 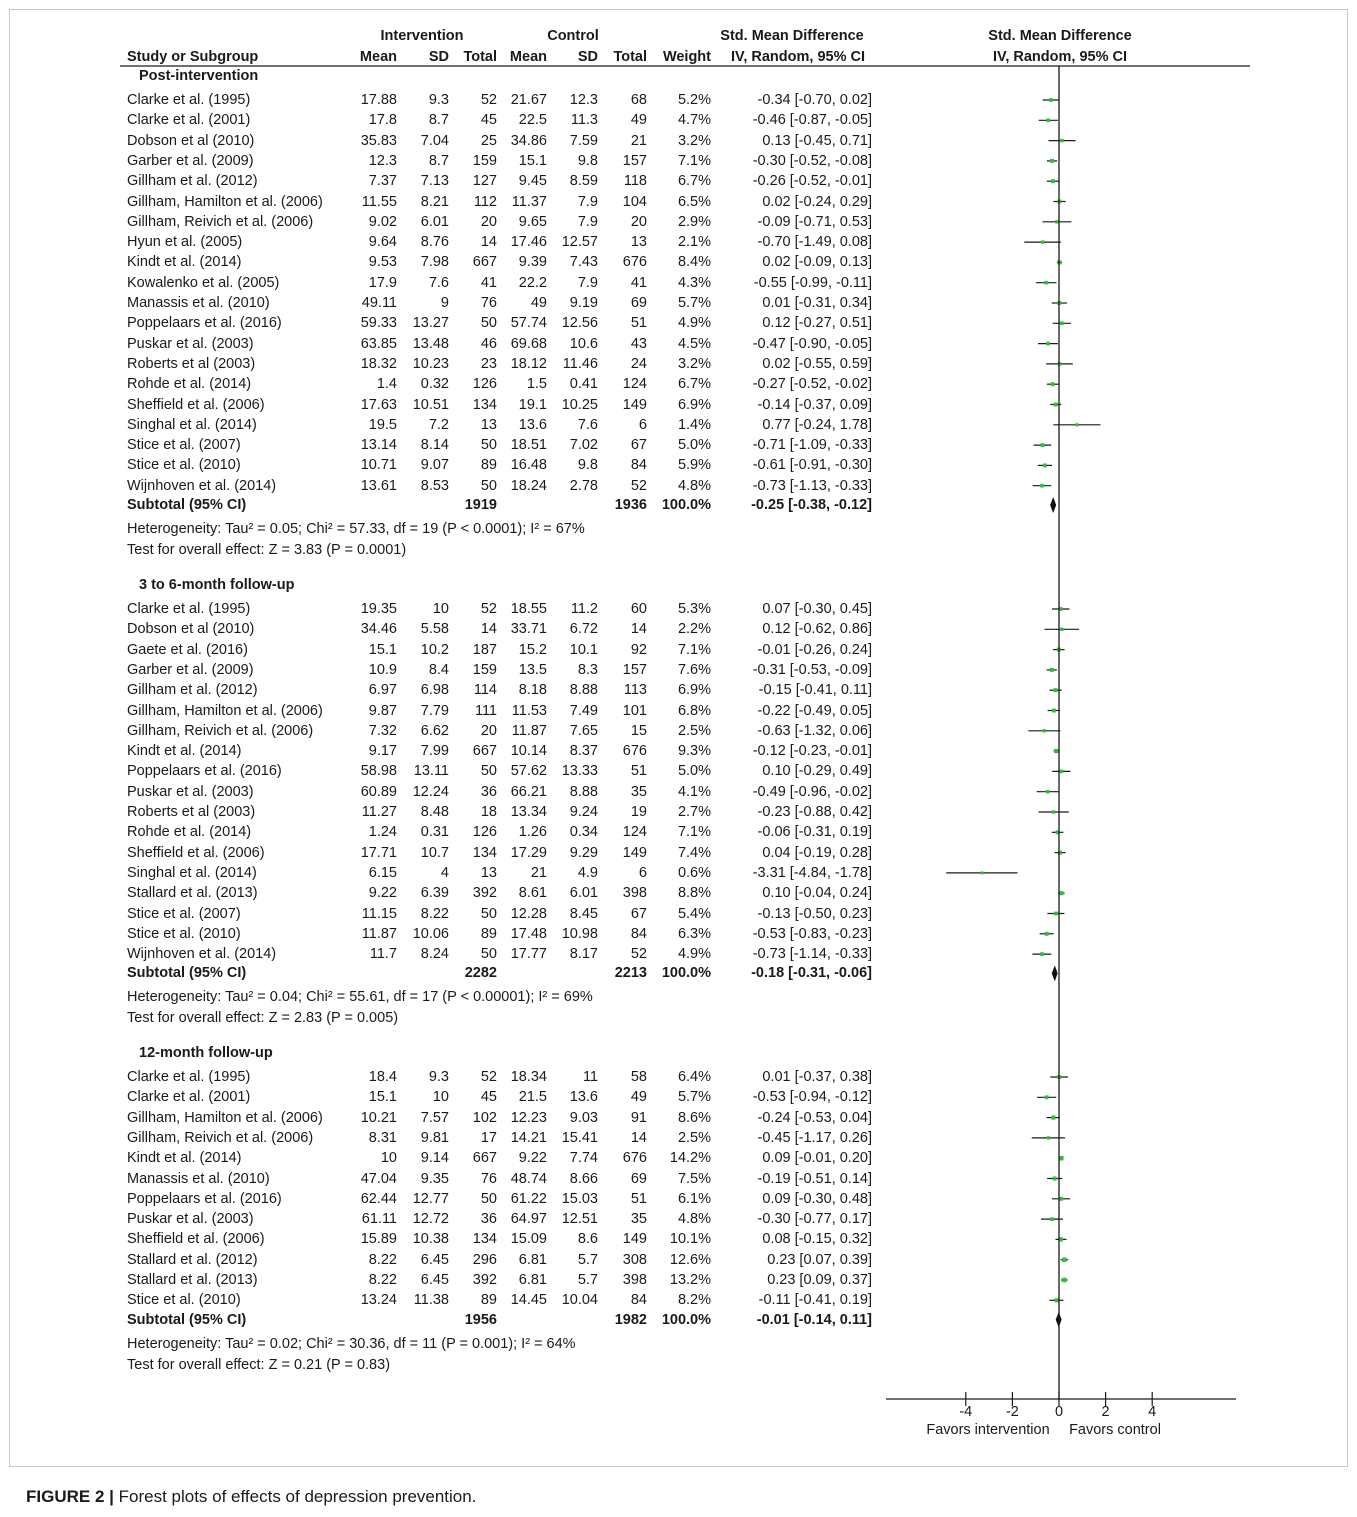 What do you see at coordinates (812, 282) in the screenshot?
I see `row-effect-ci: -0.55 [-0.99, -0.11]` at bounding box center [812, 282].